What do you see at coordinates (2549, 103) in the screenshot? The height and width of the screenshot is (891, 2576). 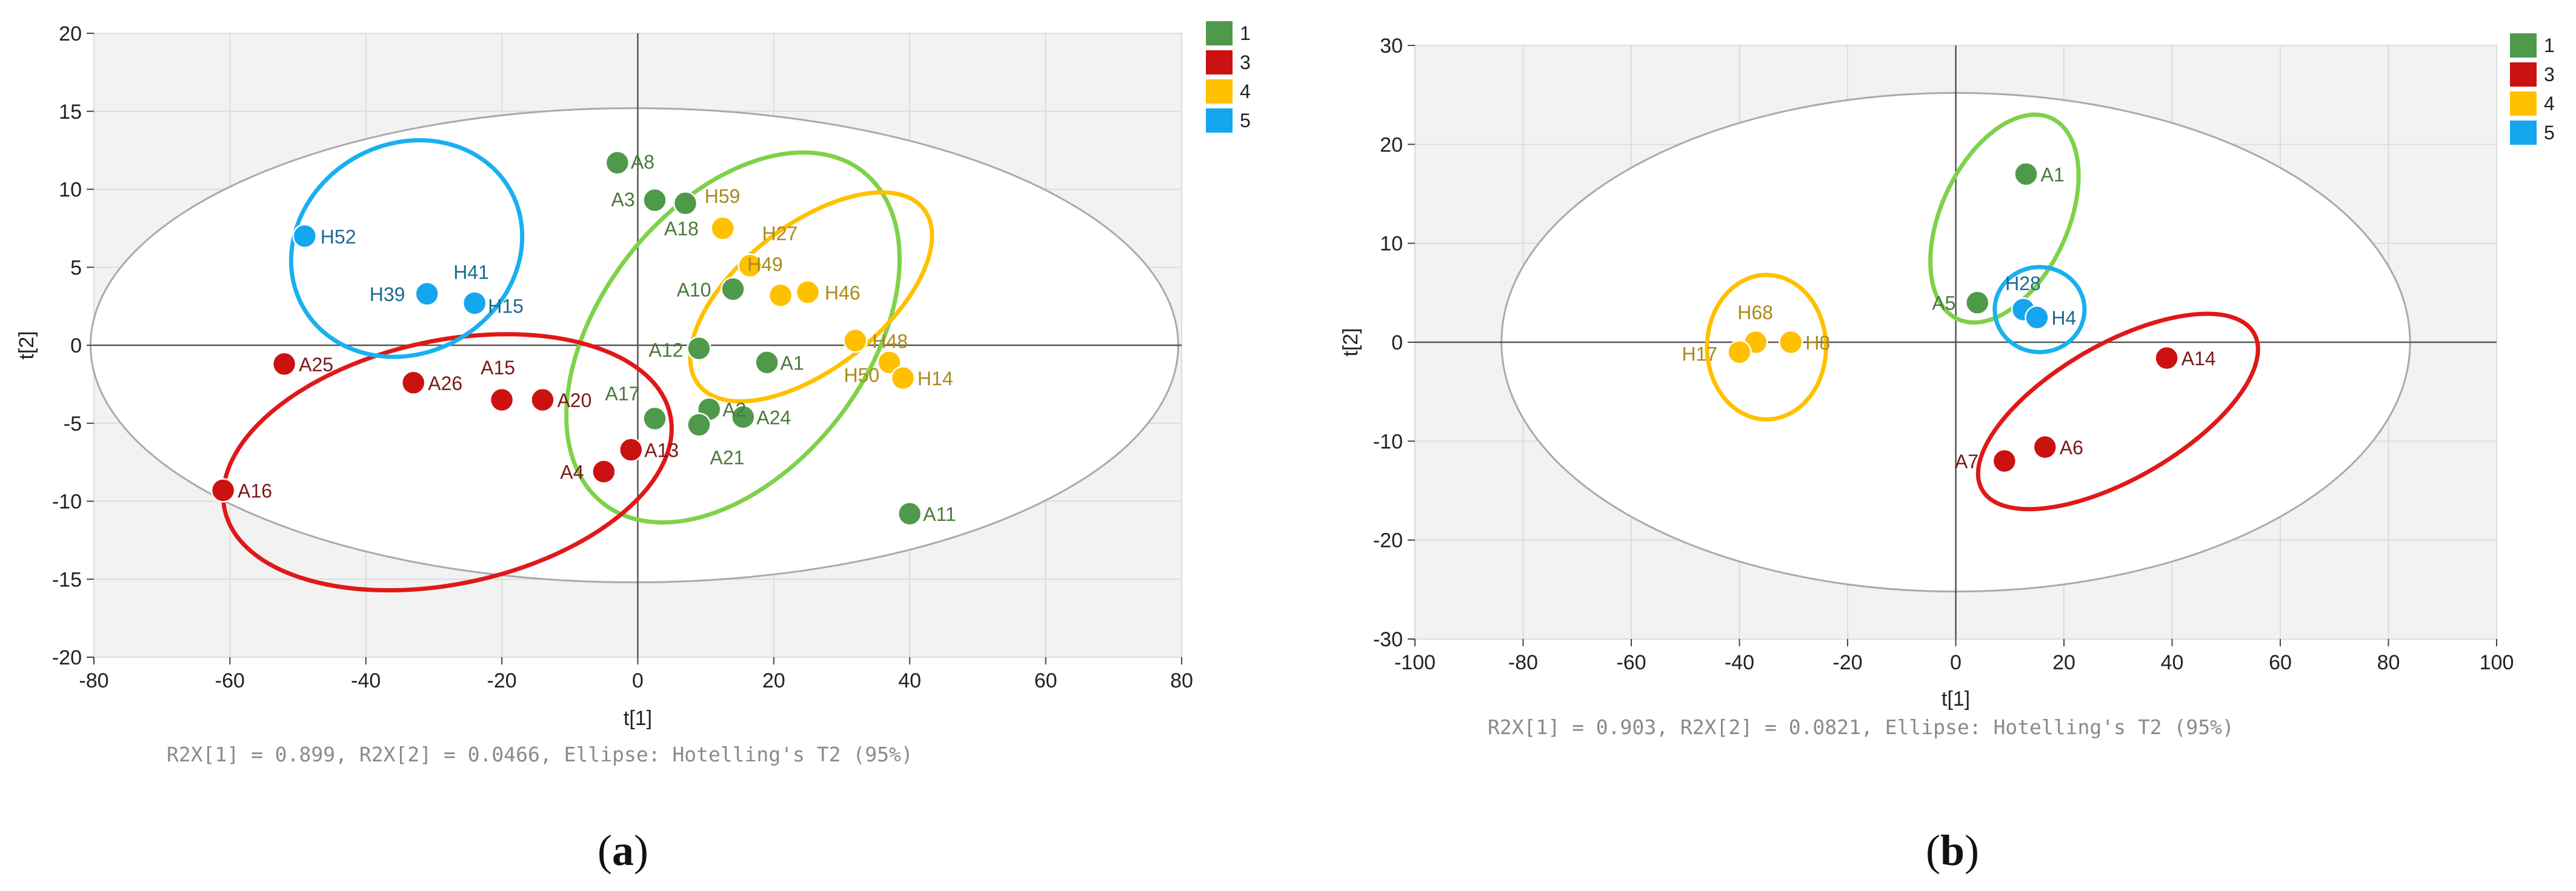 I see `legend-label-4: 4` at bounding box center [2549, 103].